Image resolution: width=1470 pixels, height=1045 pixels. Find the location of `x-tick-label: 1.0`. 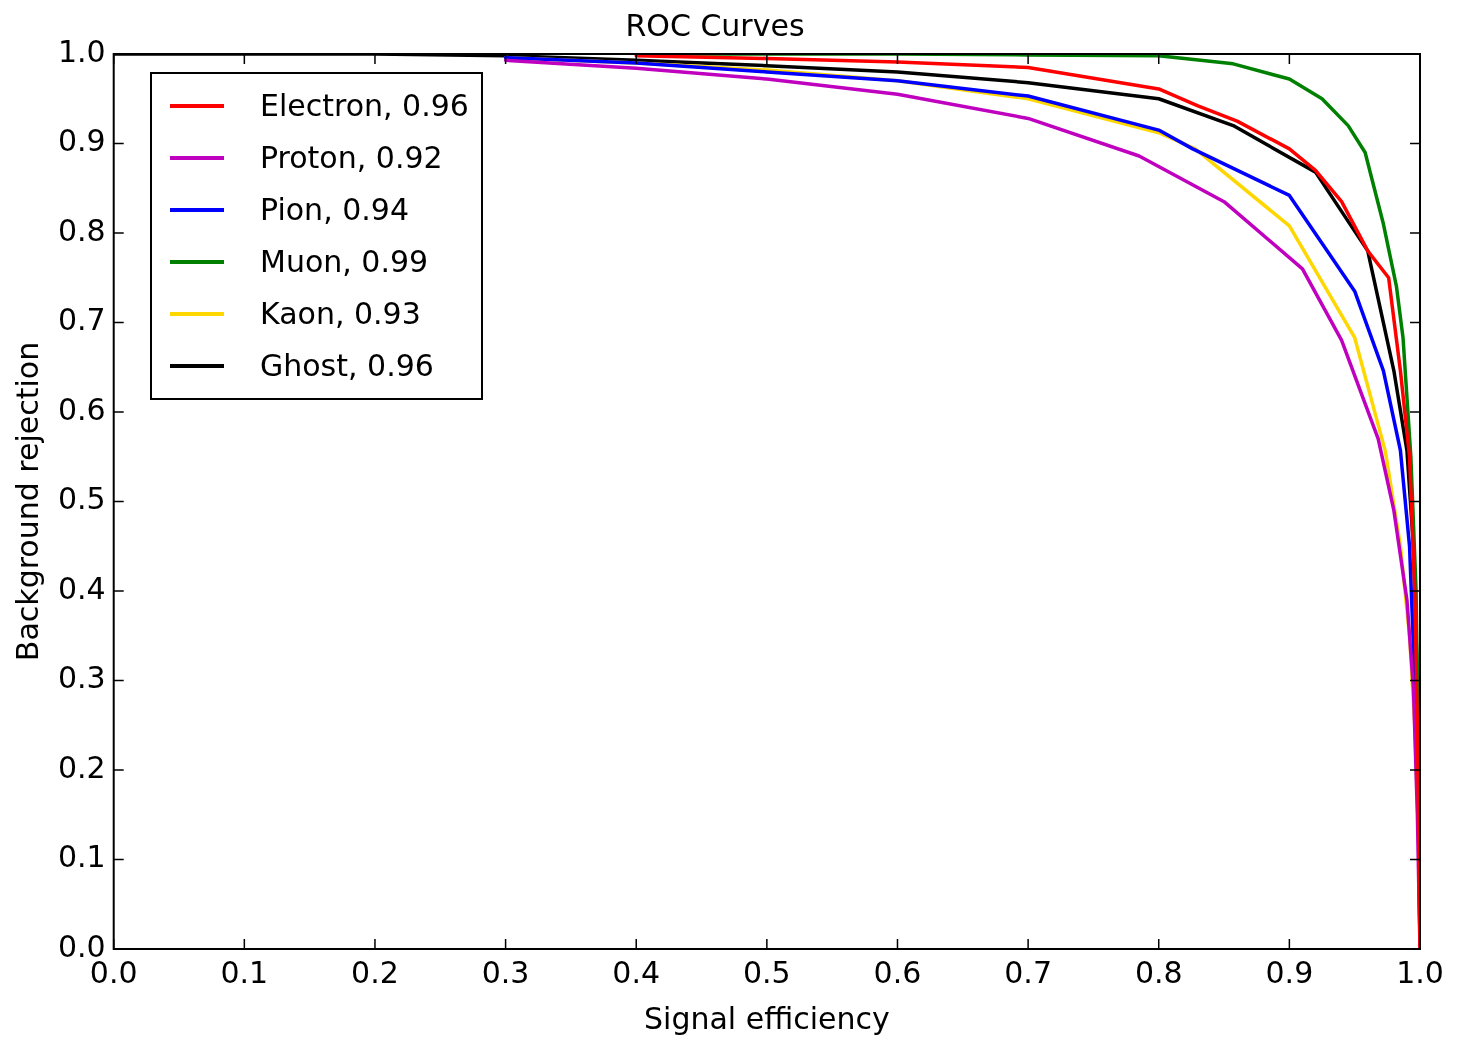

x-tick-label: 1.0 is located at coordinates (1420, 972).